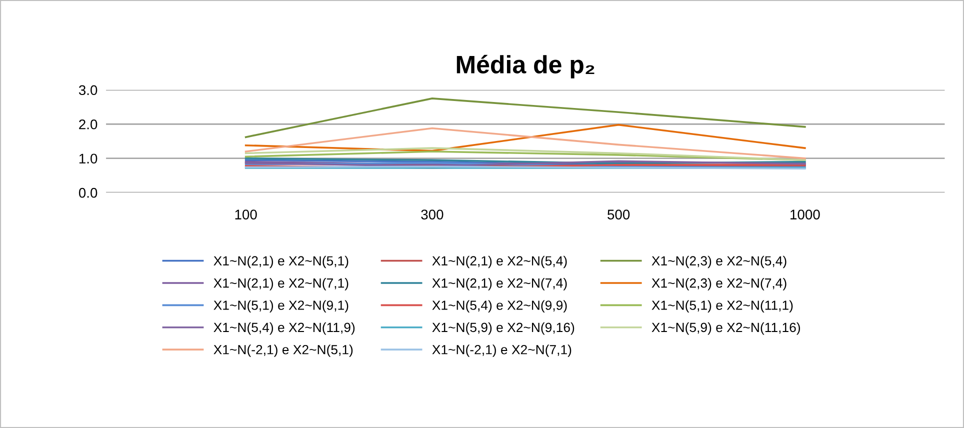  Describe the element at coordinates (432, 215) in the screenshot. I see `x-tick-label: 300` at that location.